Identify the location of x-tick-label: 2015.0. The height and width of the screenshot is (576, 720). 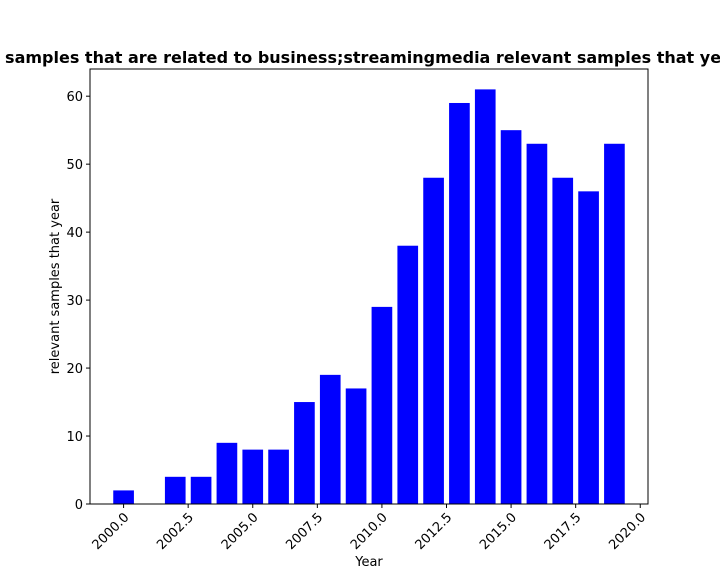
(498, 531).